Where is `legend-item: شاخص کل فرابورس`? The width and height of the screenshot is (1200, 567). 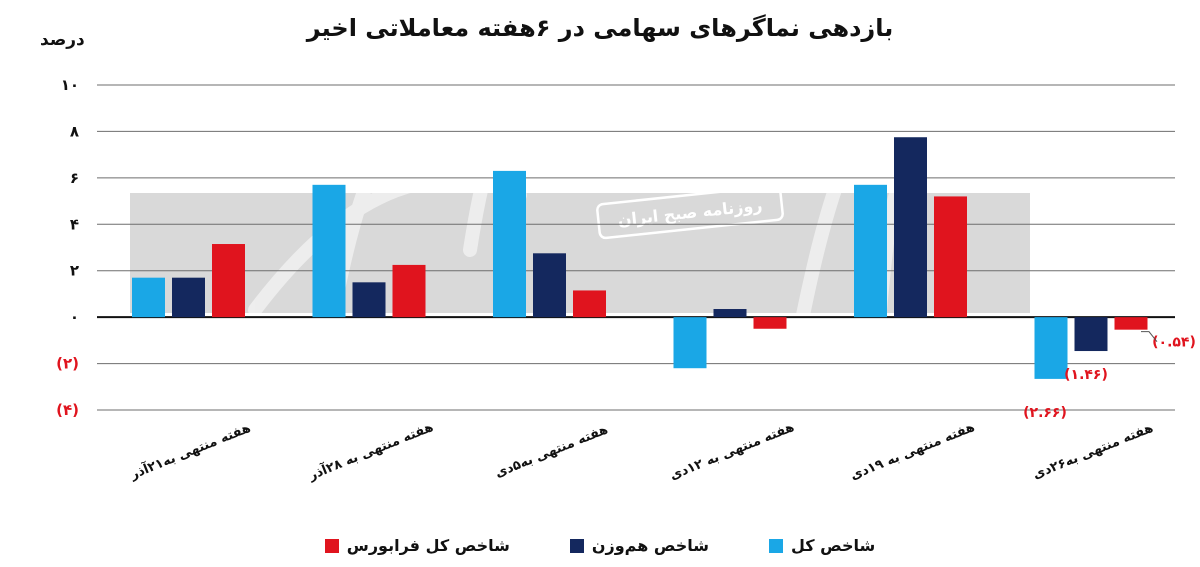
legend-item: شاخص کل فرابورس is located at coordinates (417, 545).